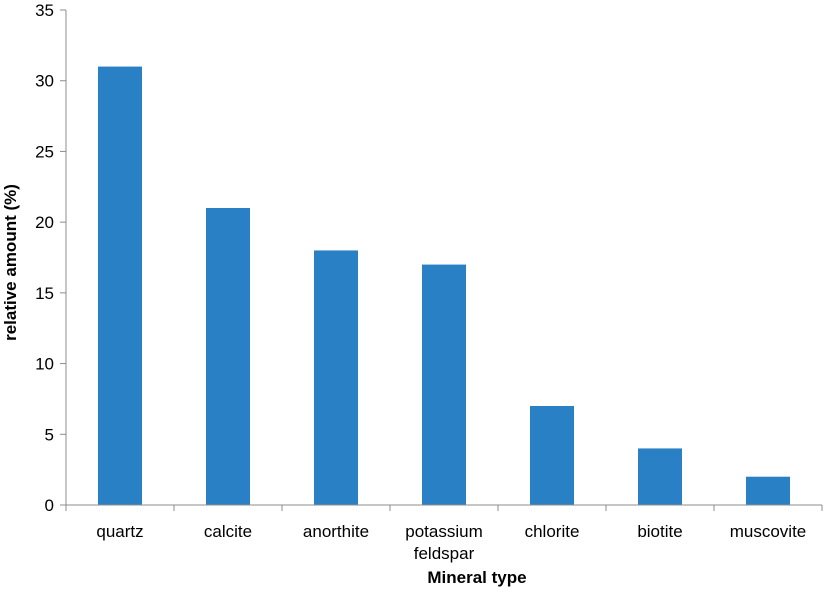  Describe the element at coordinates (44, 81) in the screenshot. I see `y-tick-label: 30` at that location.